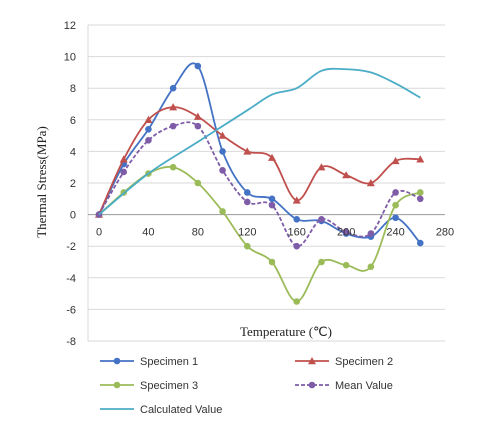  I want to click on x-tick-label: 0, so click(99, 233).